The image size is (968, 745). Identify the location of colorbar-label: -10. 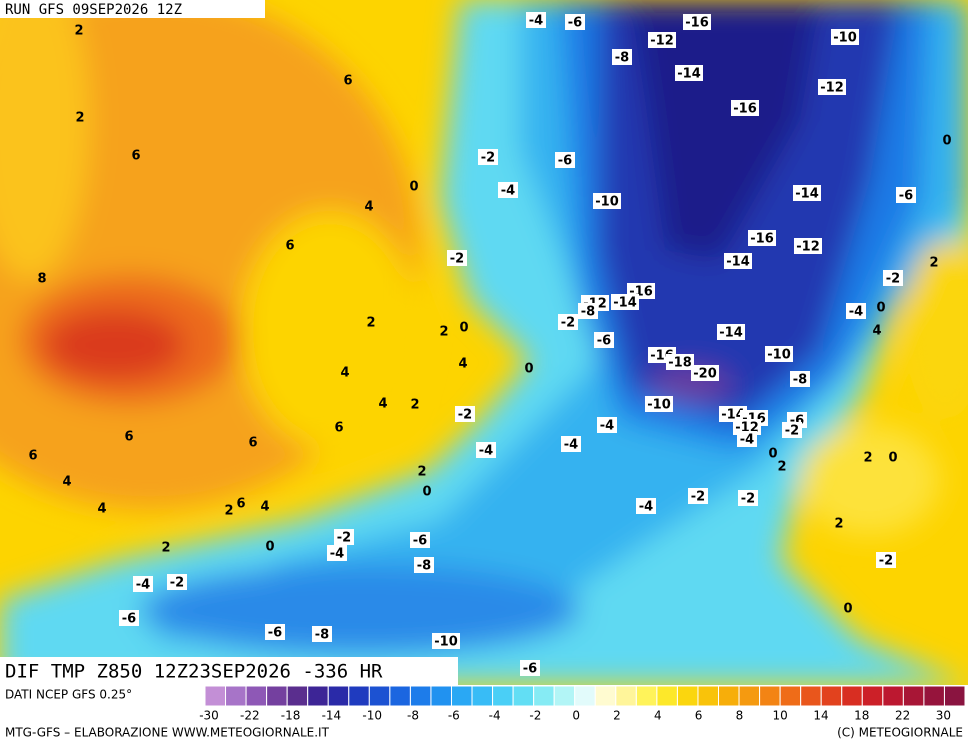
(372, 716).